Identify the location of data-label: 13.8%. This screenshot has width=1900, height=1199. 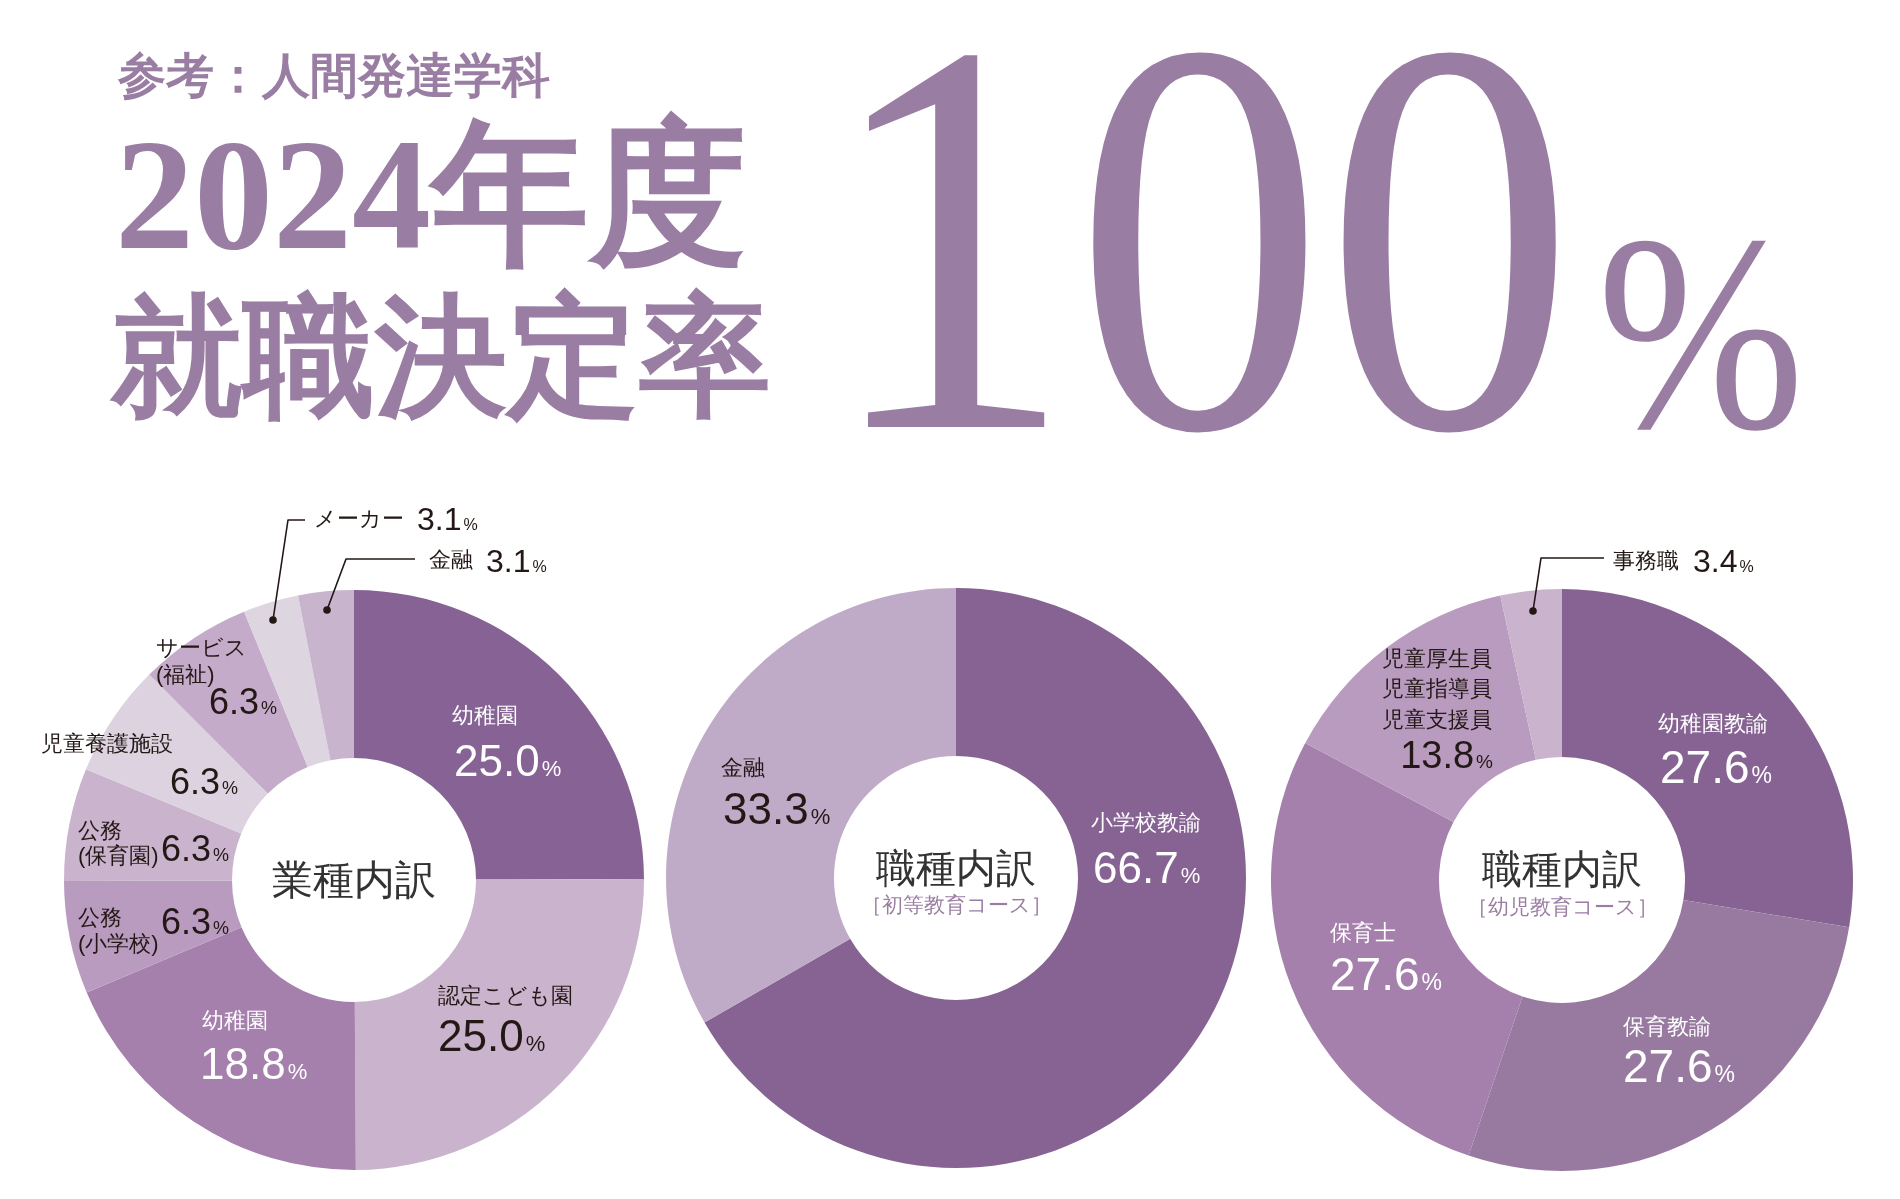
(1447, 755).